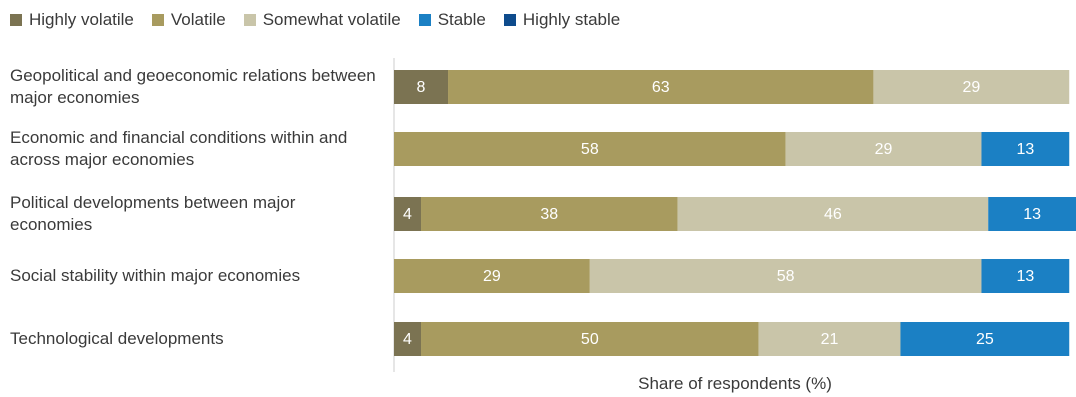 The width and height of the screenshot is (1076, 397). What do you see at coordinates (81, 19) in the screenshot?
I see `legend-label: Highly volatile` at bounding box center [81, 19].